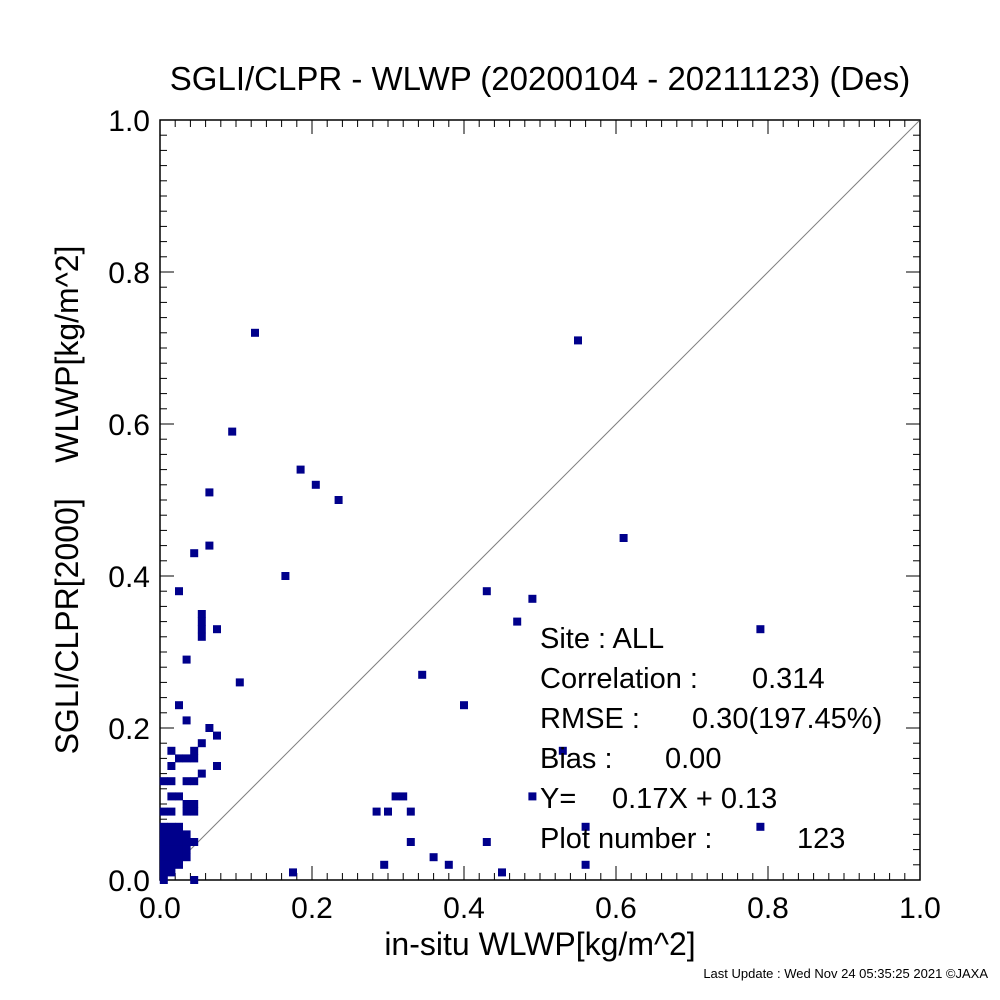 The height and width of the screenshot is (1000, 1000). I want to click on x-axis-label: in-situ WLWP[kg/m^2], so click(539, 944).